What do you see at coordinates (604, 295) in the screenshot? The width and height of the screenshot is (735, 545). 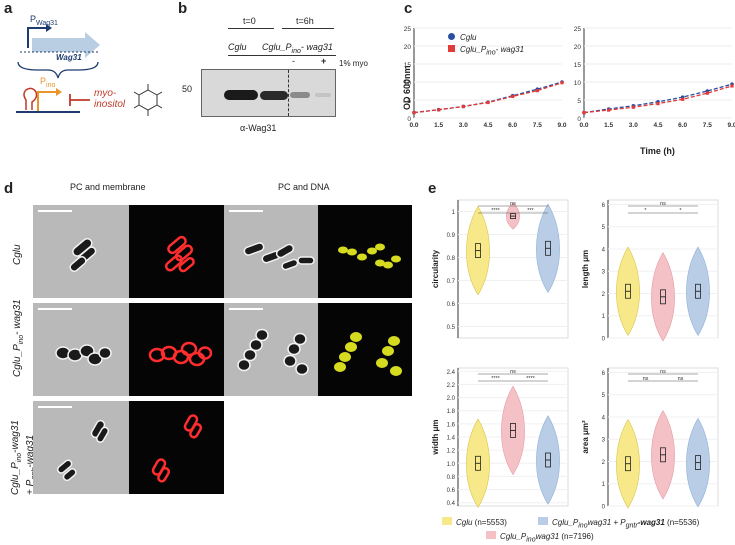 I see `y-tick-label: 2` at bounding box center [604, 295].